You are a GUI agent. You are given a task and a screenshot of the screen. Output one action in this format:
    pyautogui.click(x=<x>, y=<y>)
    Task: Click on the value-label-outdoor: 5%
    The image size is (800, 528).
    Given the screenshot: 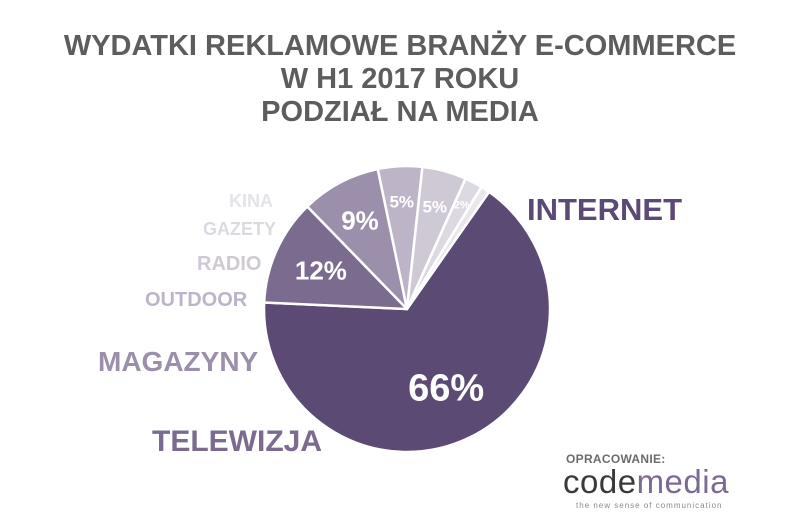 What is the action you would take?
    pyautogui.click(x=401, y=201)
    